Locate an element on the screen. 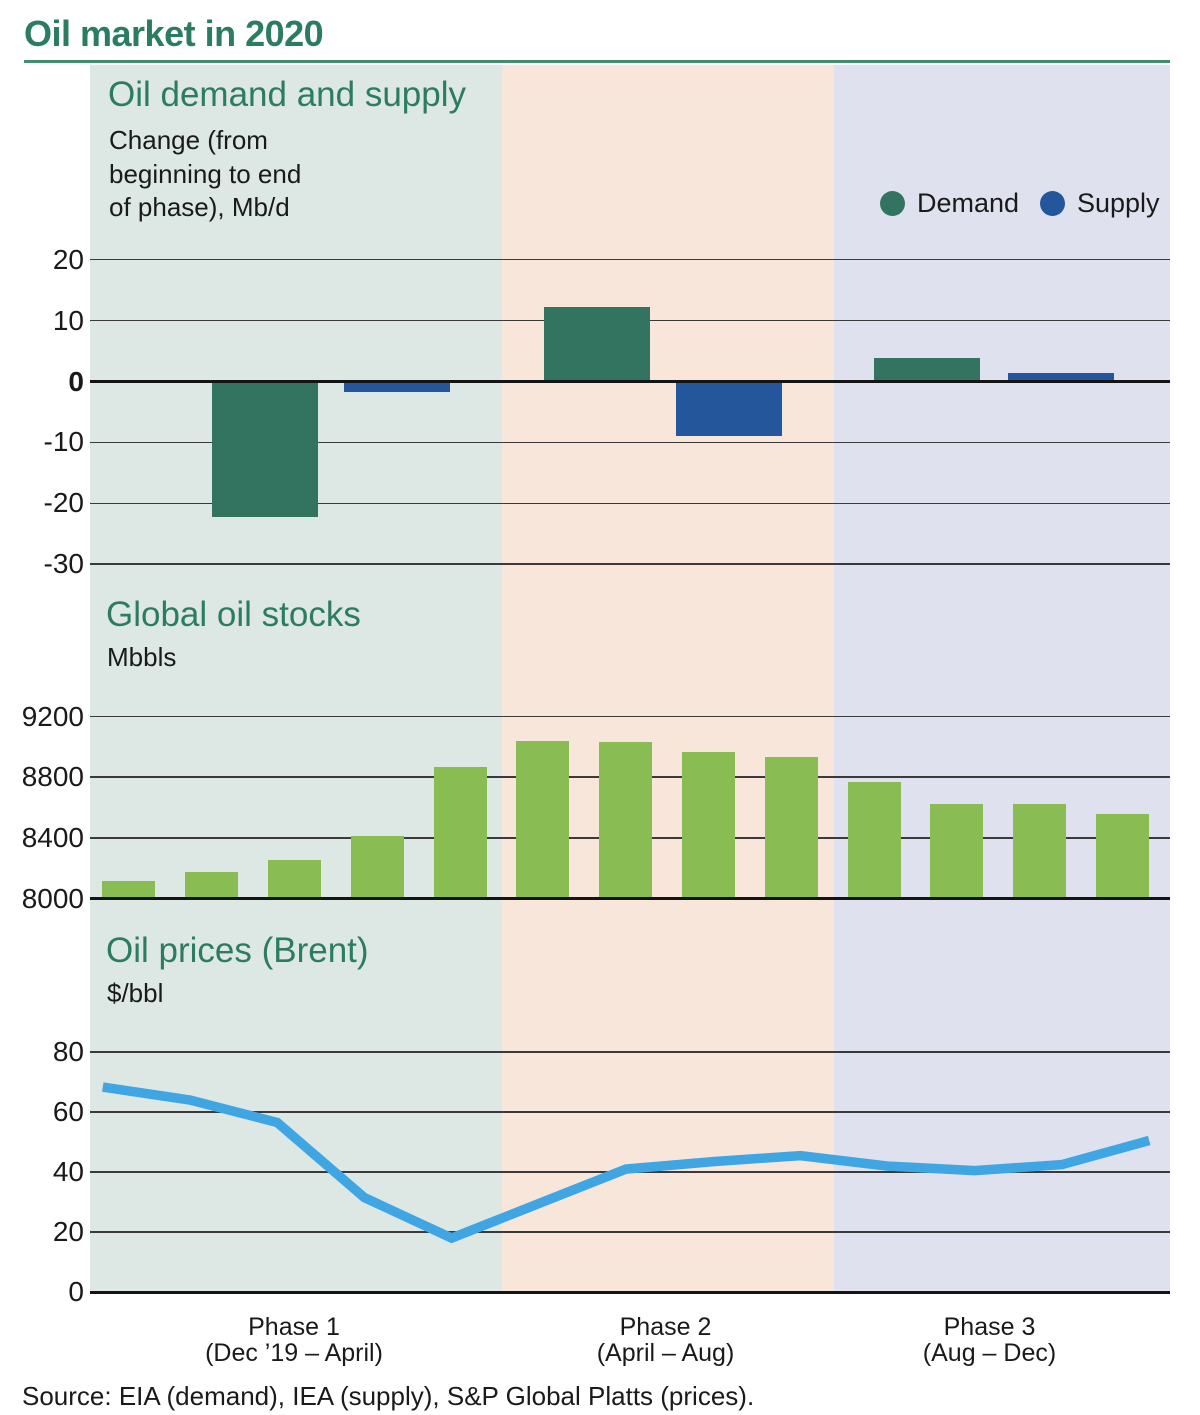 The width and height of the screenshot is (1200, 1415). tick-label: -30 is located at coordinates (63, 564).